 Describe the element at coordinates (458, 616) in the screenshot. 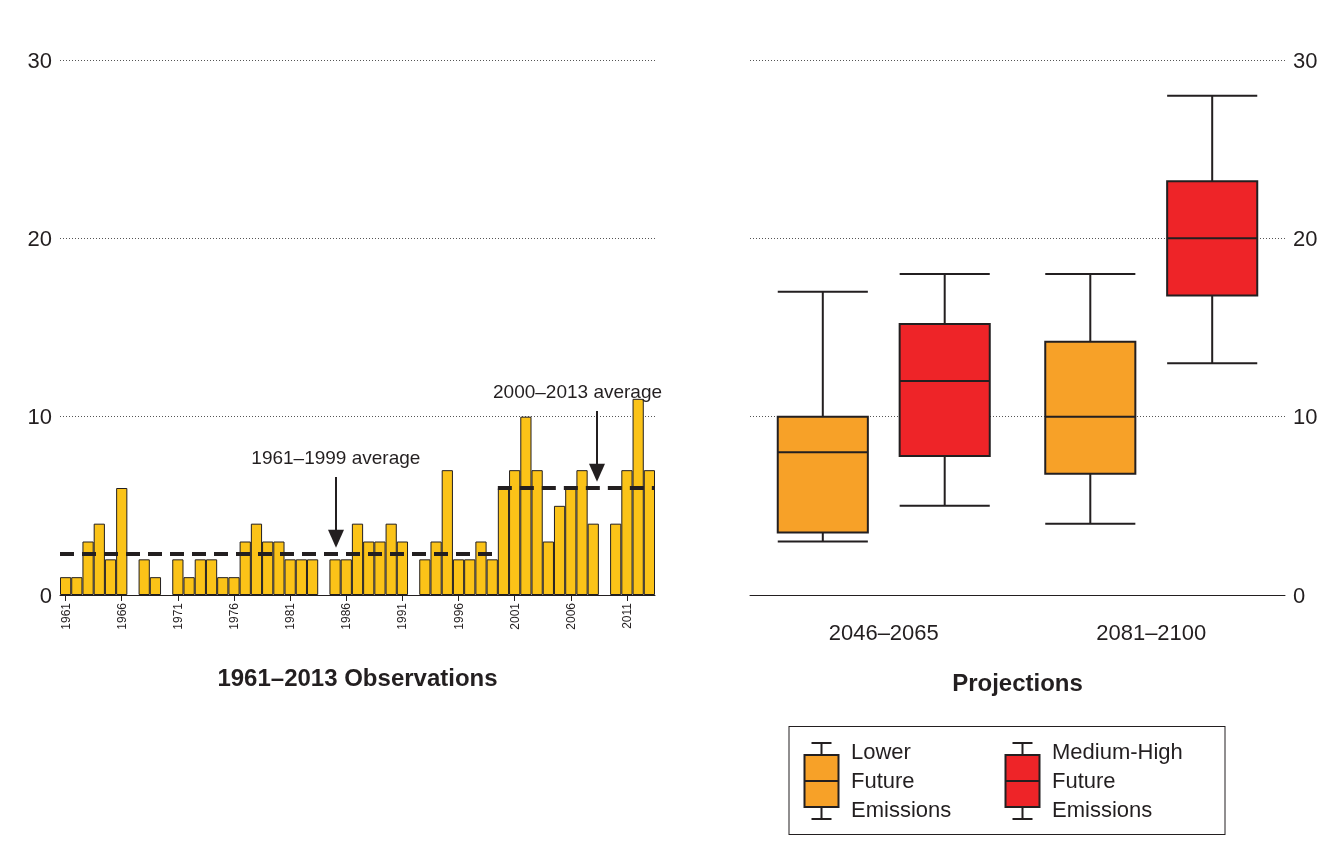

I see `x-tick-label: 1996` at that location.